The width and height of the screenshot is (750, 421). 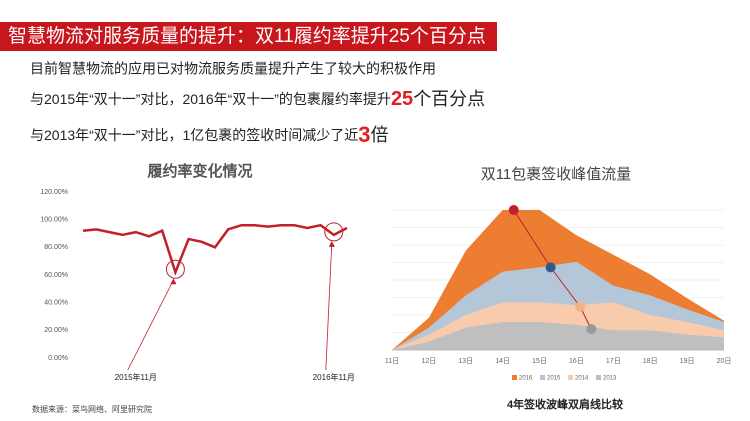 I want to click on peak-line, so click(x=552, y=269).